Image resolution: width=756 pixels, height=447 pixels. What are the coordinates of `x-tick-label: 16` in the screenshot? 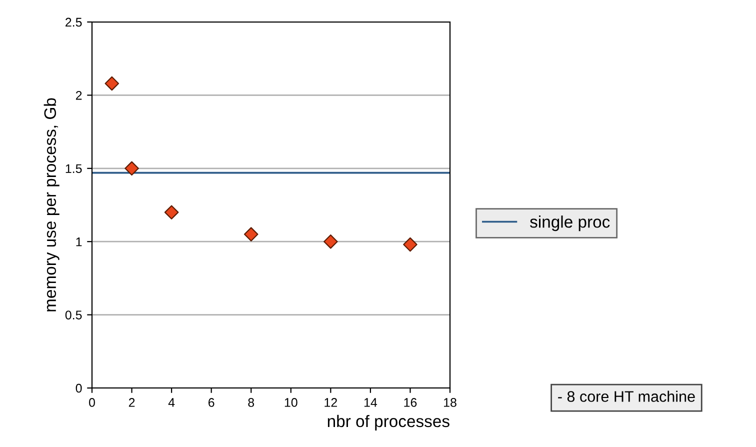 It's located at (410, 402).